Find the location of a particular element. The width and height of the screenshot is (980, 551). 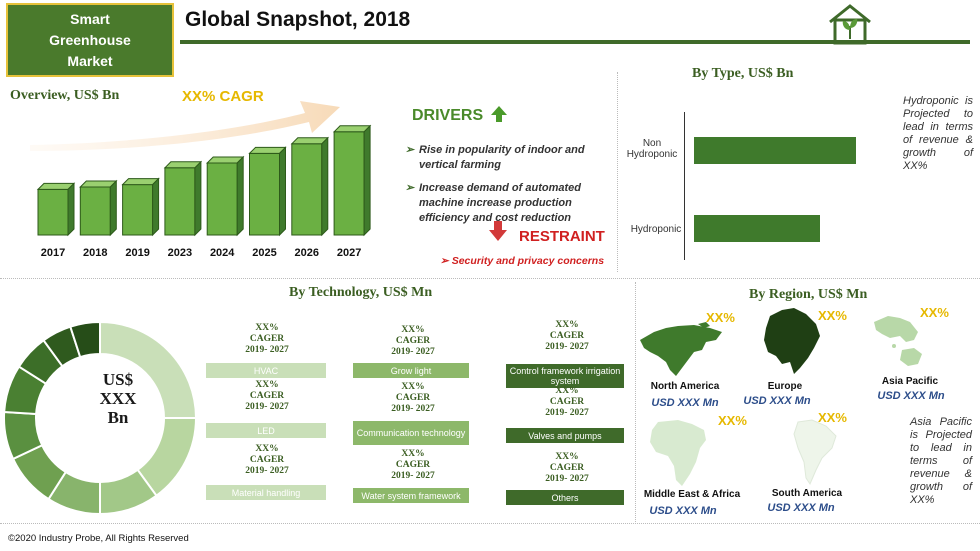

region-name: South America is located at coordinates (807, 493).